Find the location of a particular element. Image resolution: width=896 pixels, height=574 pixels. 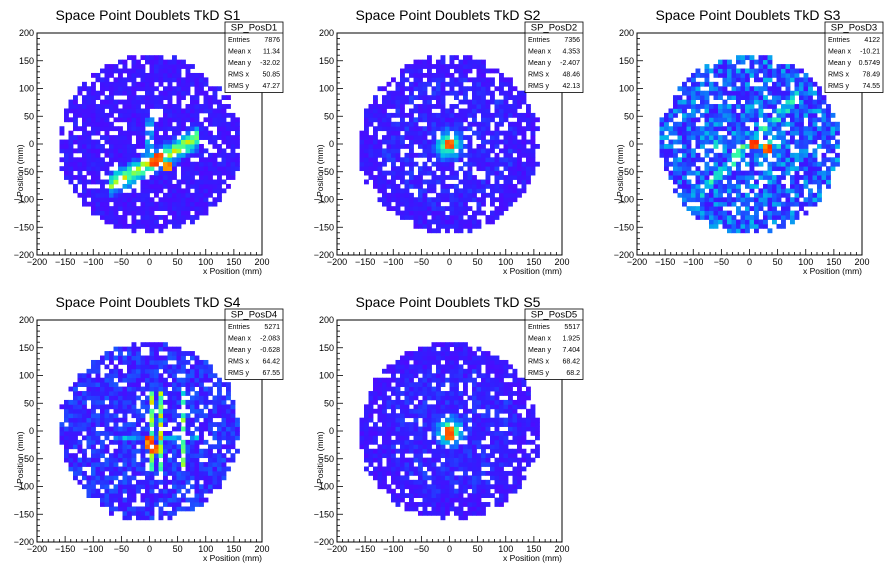

y-tick-label: 150 is located at coordinates (26, 61).